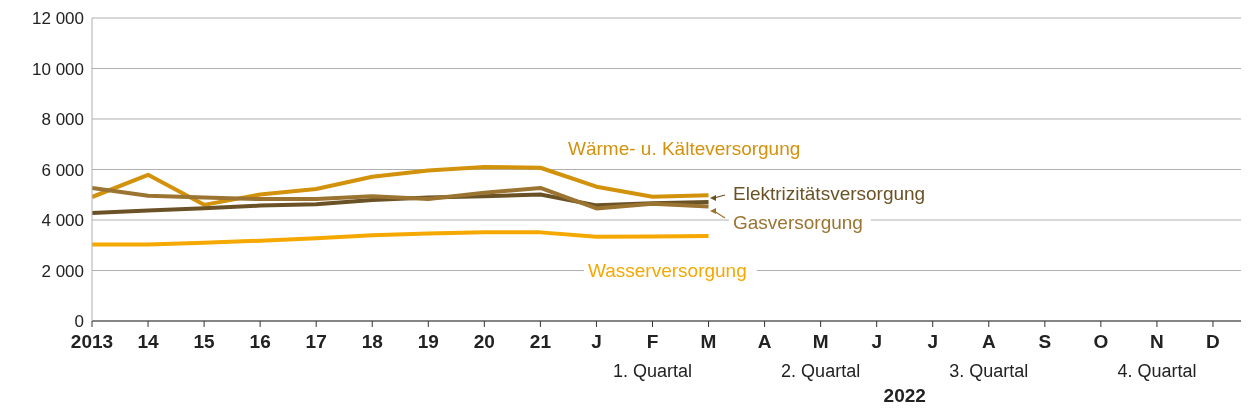 Image resolution: width=1253 pixels, height=408 pixels. What do you see at coordinates (1213, 342) in the screenshot?
I see `x-tick-label: D` at bounding box center [1213, 342].